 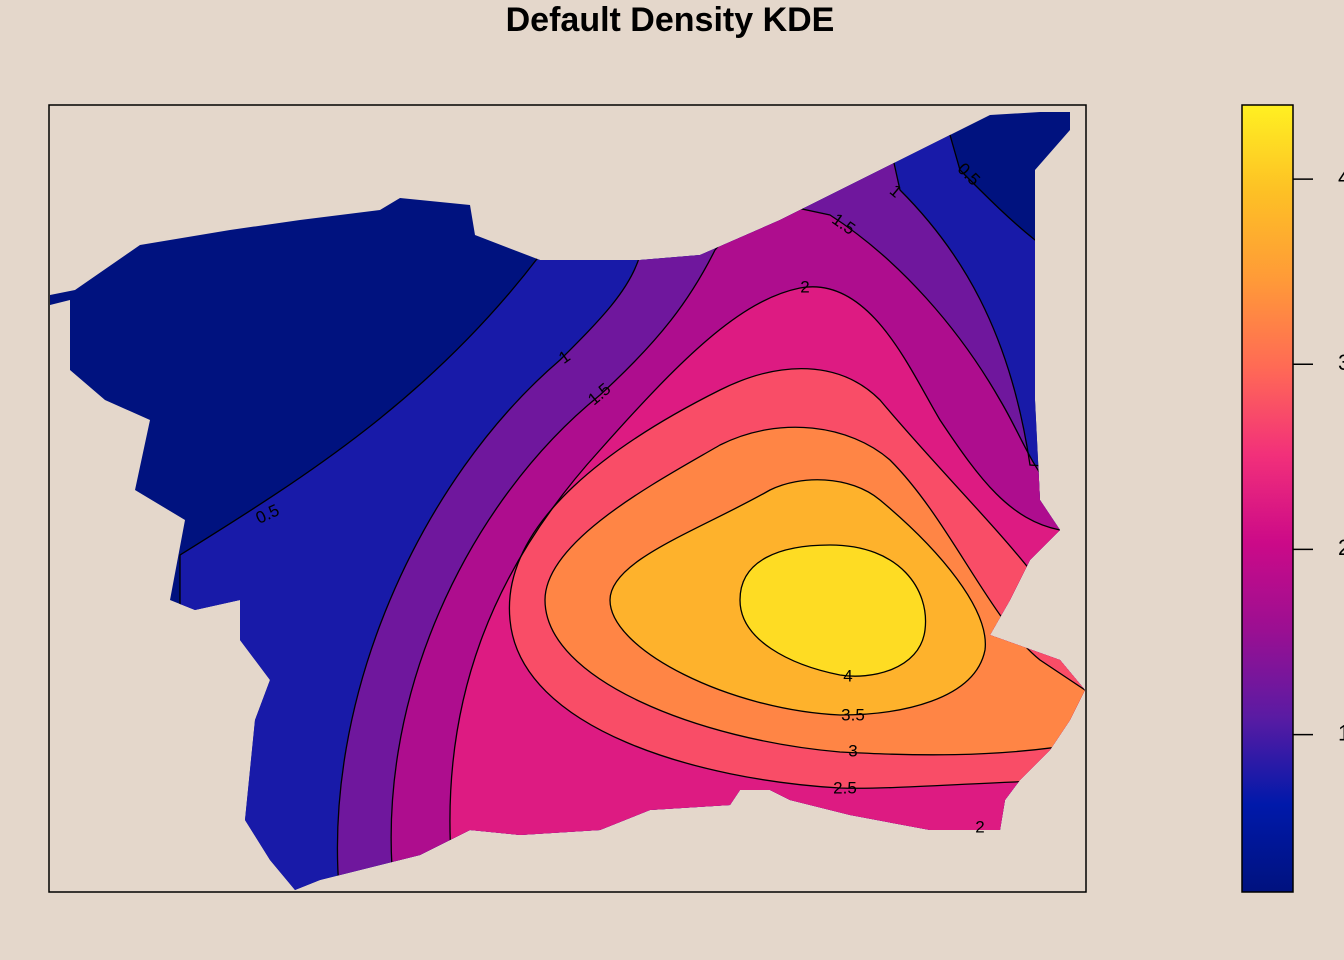 I want to click on contour-label: 4, so click(x=847, y=675).